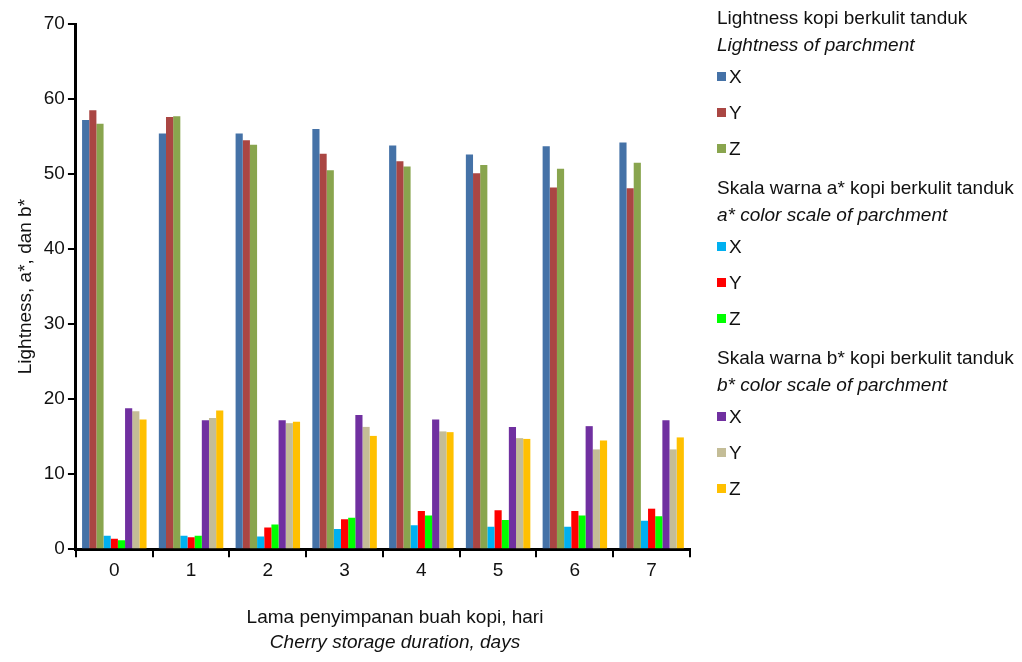  Describe the element at coordinates (843, 18) in the screenshot. I see `text: Lightness kopi berkulit tanduk` at that location.